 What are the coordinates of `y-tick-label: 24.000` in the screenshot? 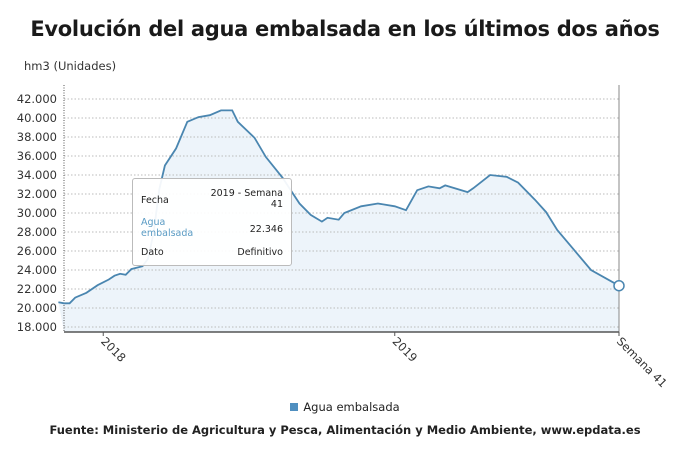 It's located at (37, 270).